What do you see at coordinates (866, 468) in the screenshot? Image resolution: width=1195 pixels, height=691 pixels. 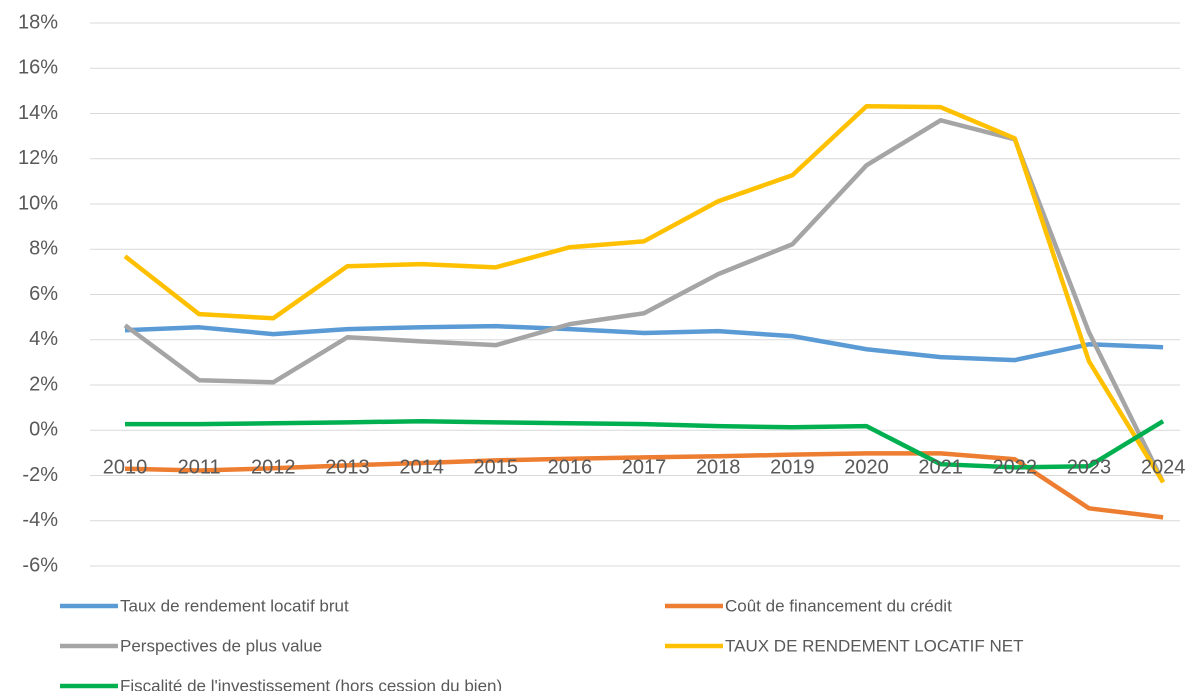 I see `x-tick-label: 2020` at bounding box center [866, 468].